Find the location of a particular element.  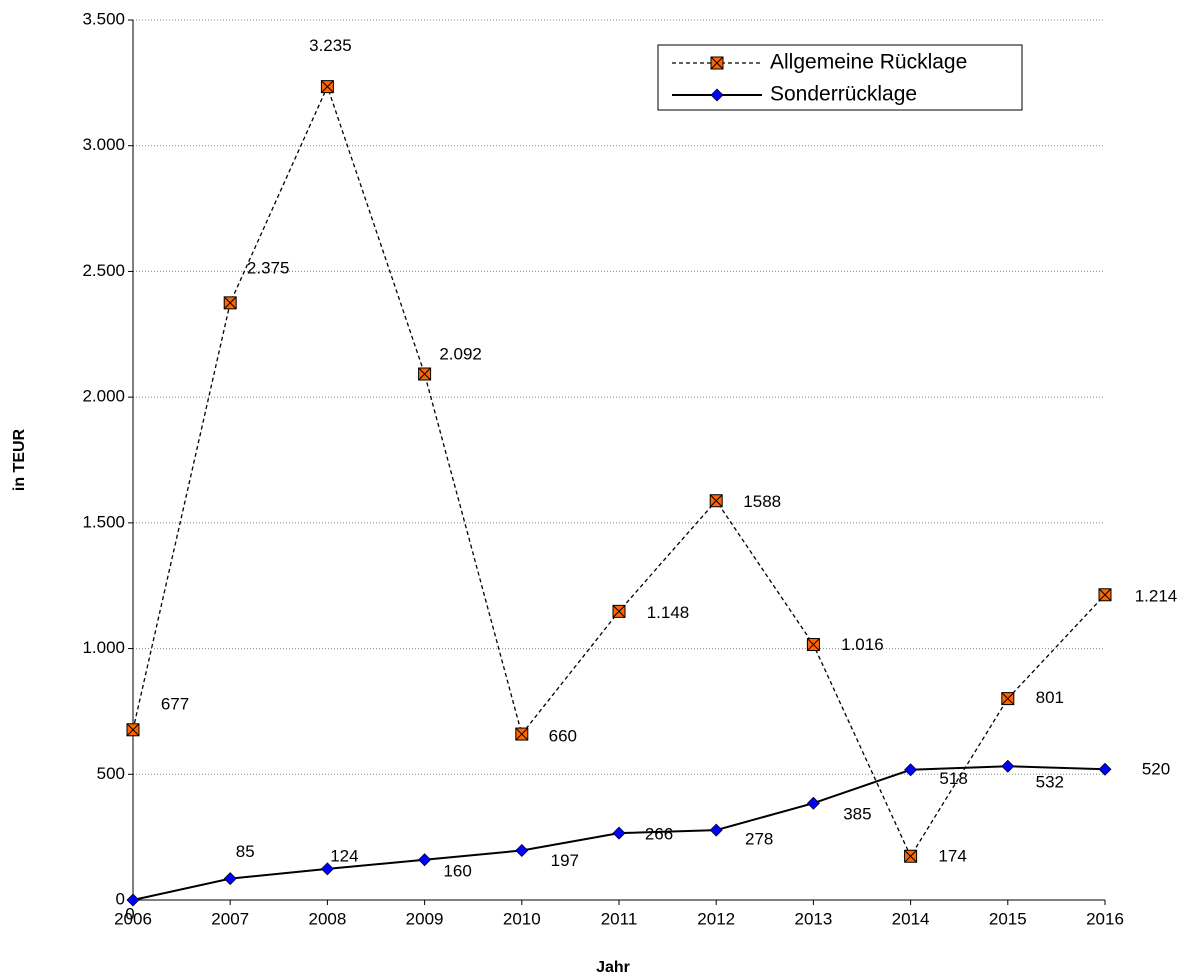

data-label: 801 is located at coordinates (1050, 697).